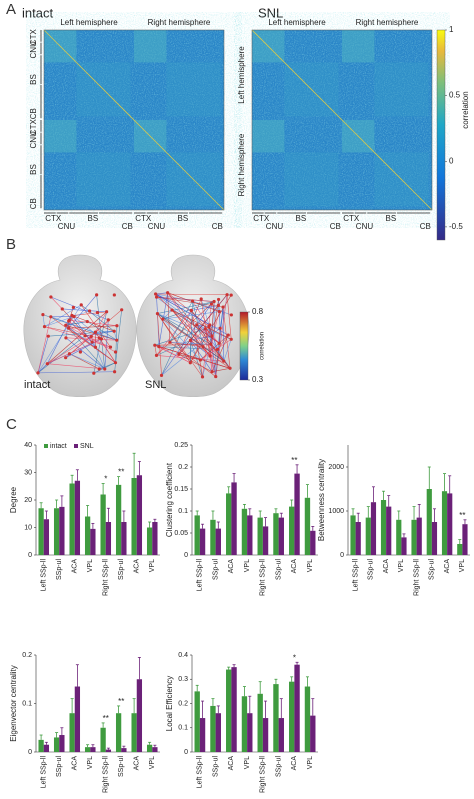  Describe the element at coordinates (181, 533) in the screenshot. I see `y-tick-label: 0.05` at that location.